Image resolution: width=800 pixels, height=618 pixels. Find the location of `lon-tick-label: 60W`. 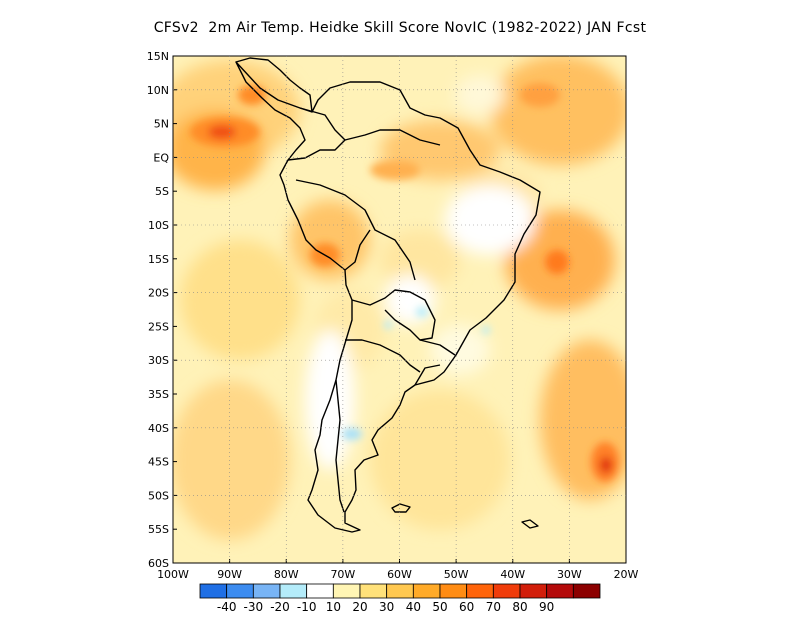

lon-tick-label: 60W is located at coordinates (399, 574).